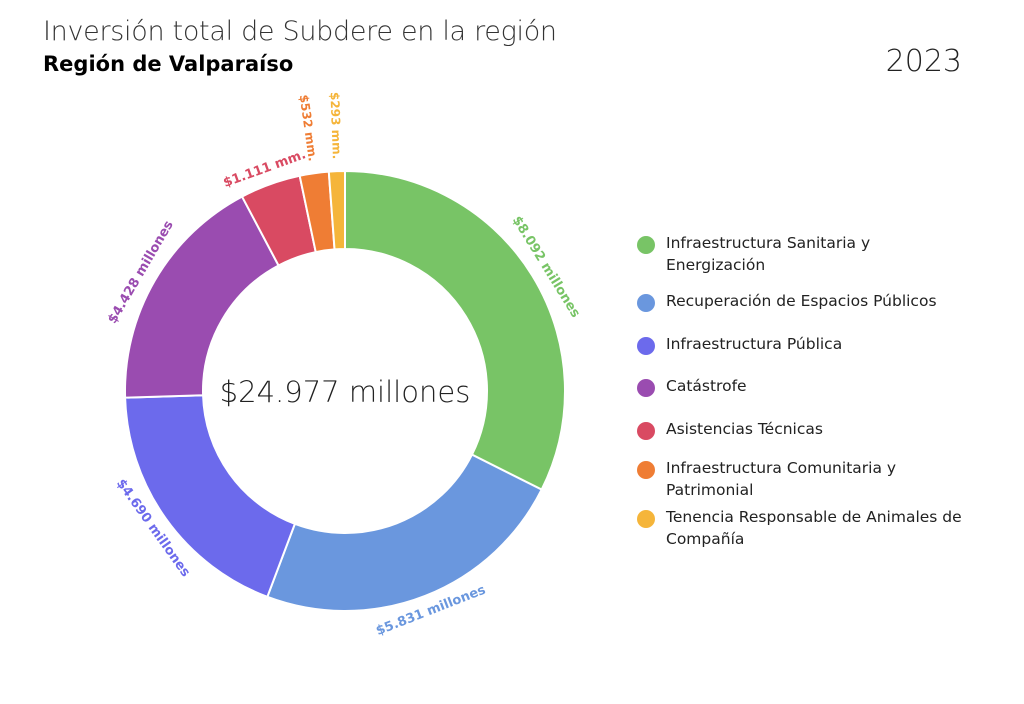 The height and width of the screenshot is (704, 1024). Describe the element at coordinates (706, 386) in the screenshot. I see `legend-label: Catástrofe` at that location.